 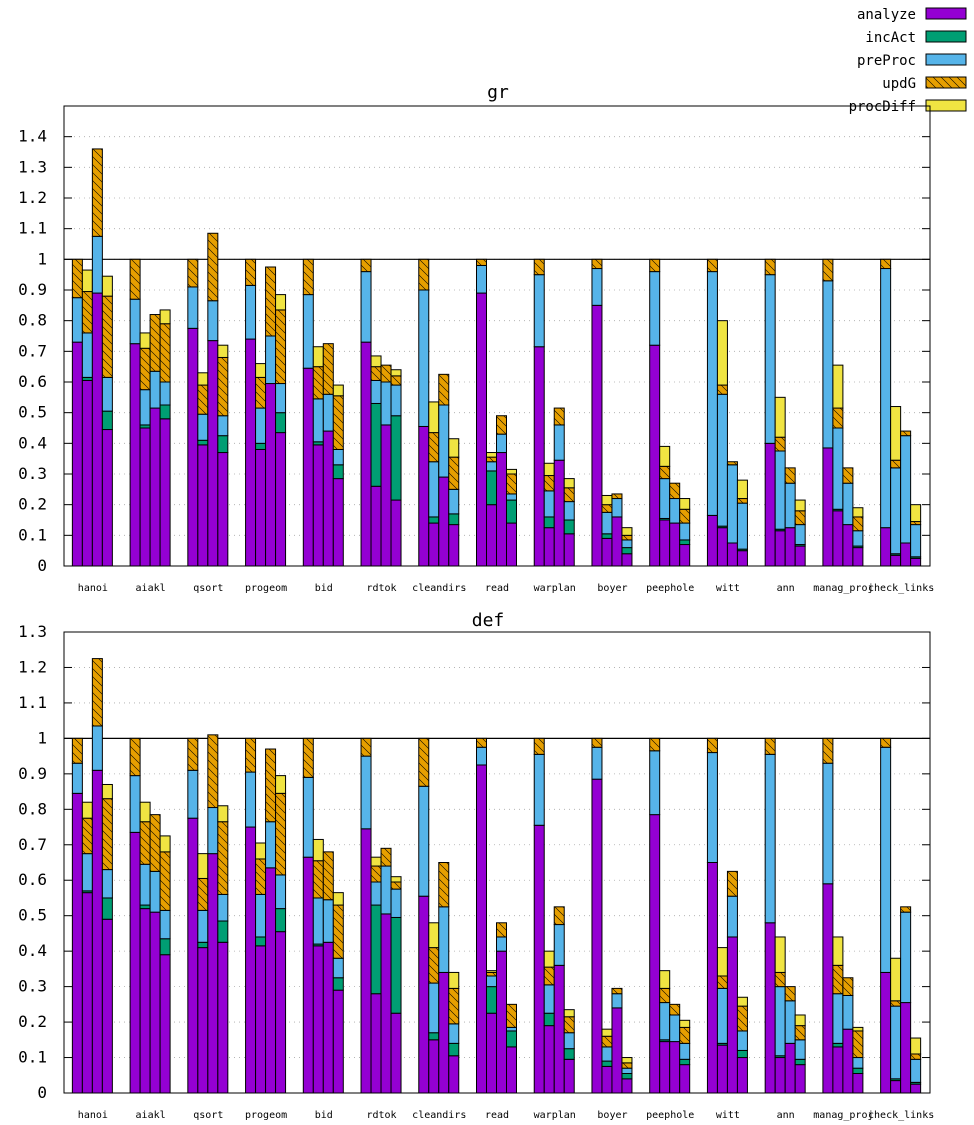 What do you see at coordinates (32, 1021) in the screenshot?
I see `y-tick-label: 0.2` at bounding box center [32, 1021].